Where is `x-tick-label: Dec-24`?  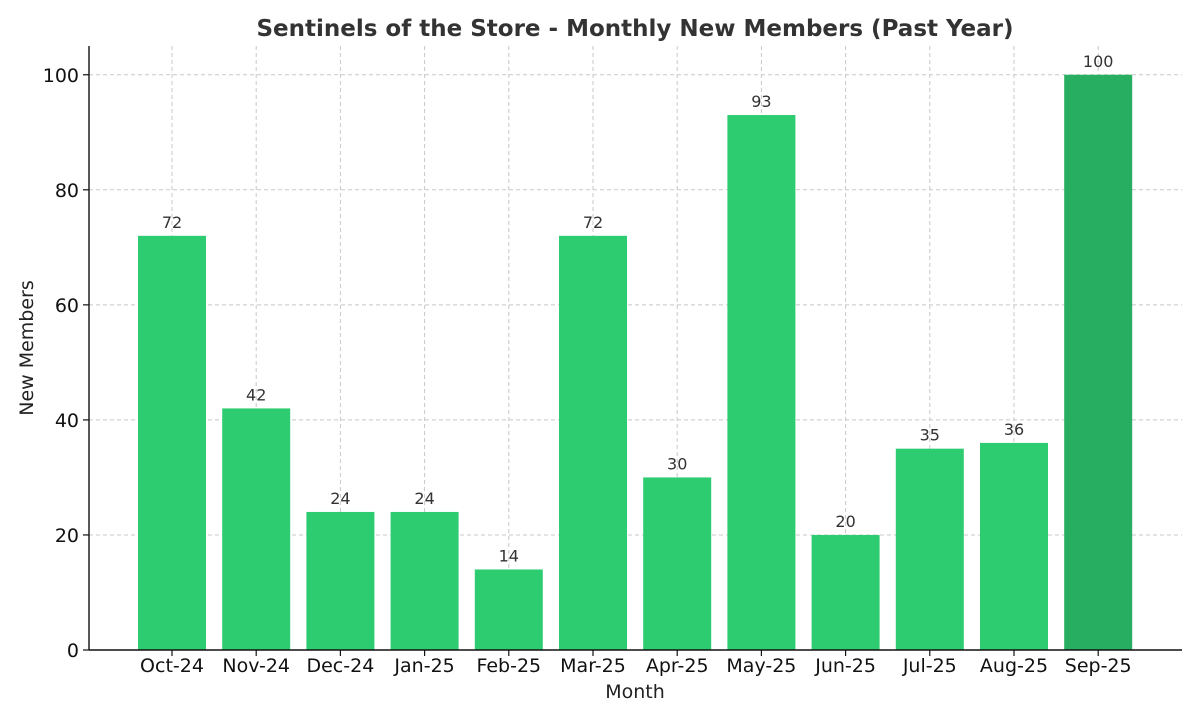
x-tick-label: Dec-24 is located at coordinates (340, 666).